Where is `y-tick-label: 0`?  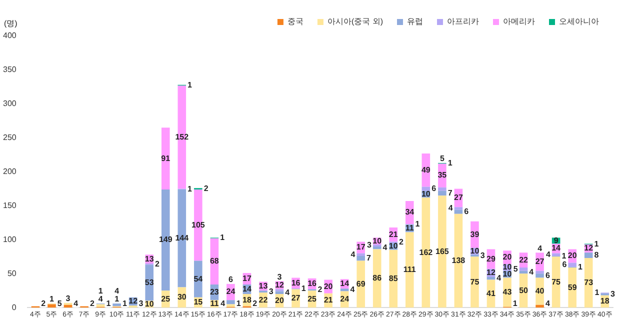
y-tick-label: 0 is located at coordinates (14, 307).